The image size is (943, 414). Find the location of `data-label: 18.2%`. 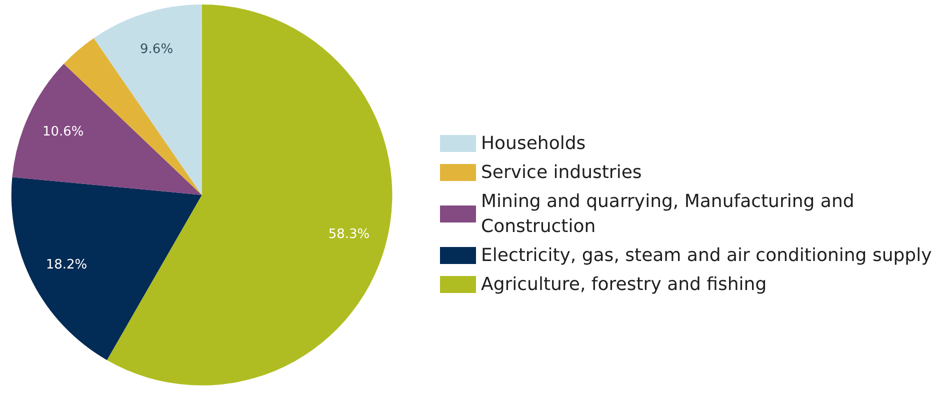

data-label: 18.2% is located at coordinates (67, 265).